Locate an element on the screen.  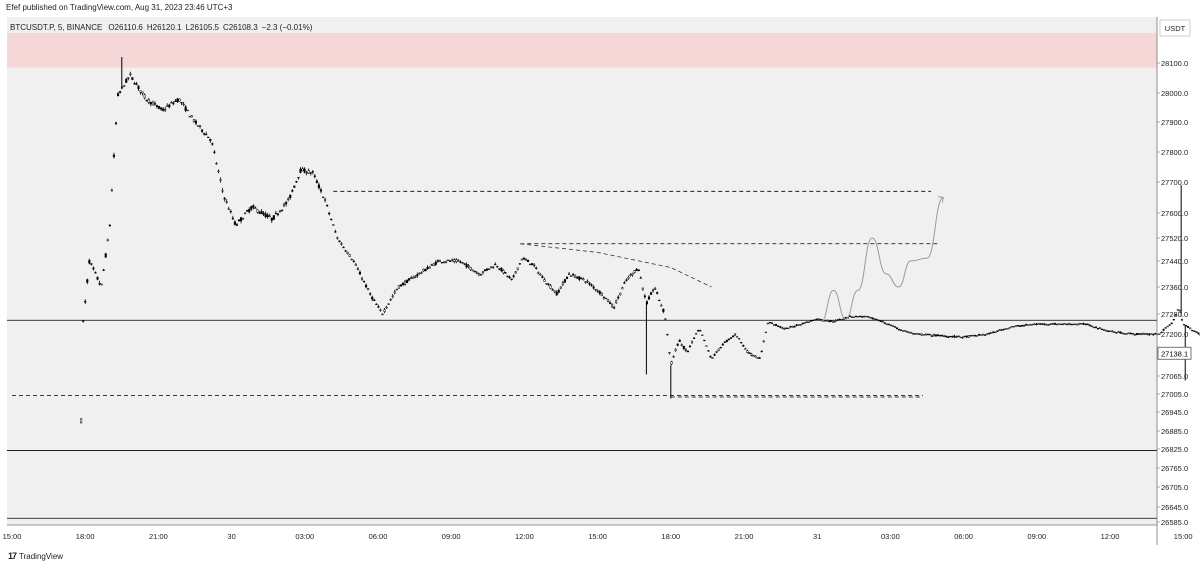
currency-box is located at coordinates (1175, 28).